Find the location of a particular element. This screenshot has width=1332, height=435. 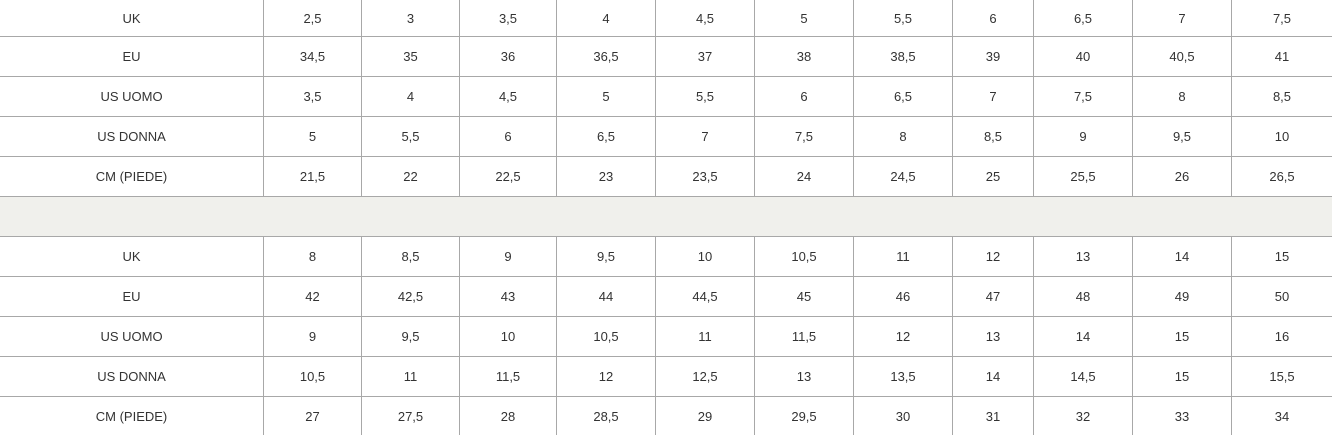

table-cell: 23,5 is located at coordinates (705, 176).